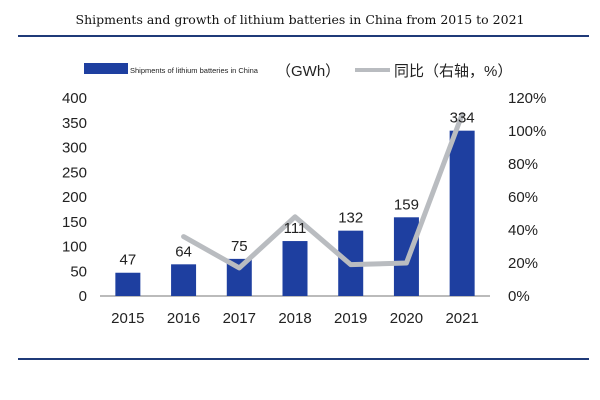 This screenshot has height=400, width=600. What do you see at coordinates (523, 230) in the screenshot?
I see `y-right-tick: 40%` at bounding box center [523, 230].